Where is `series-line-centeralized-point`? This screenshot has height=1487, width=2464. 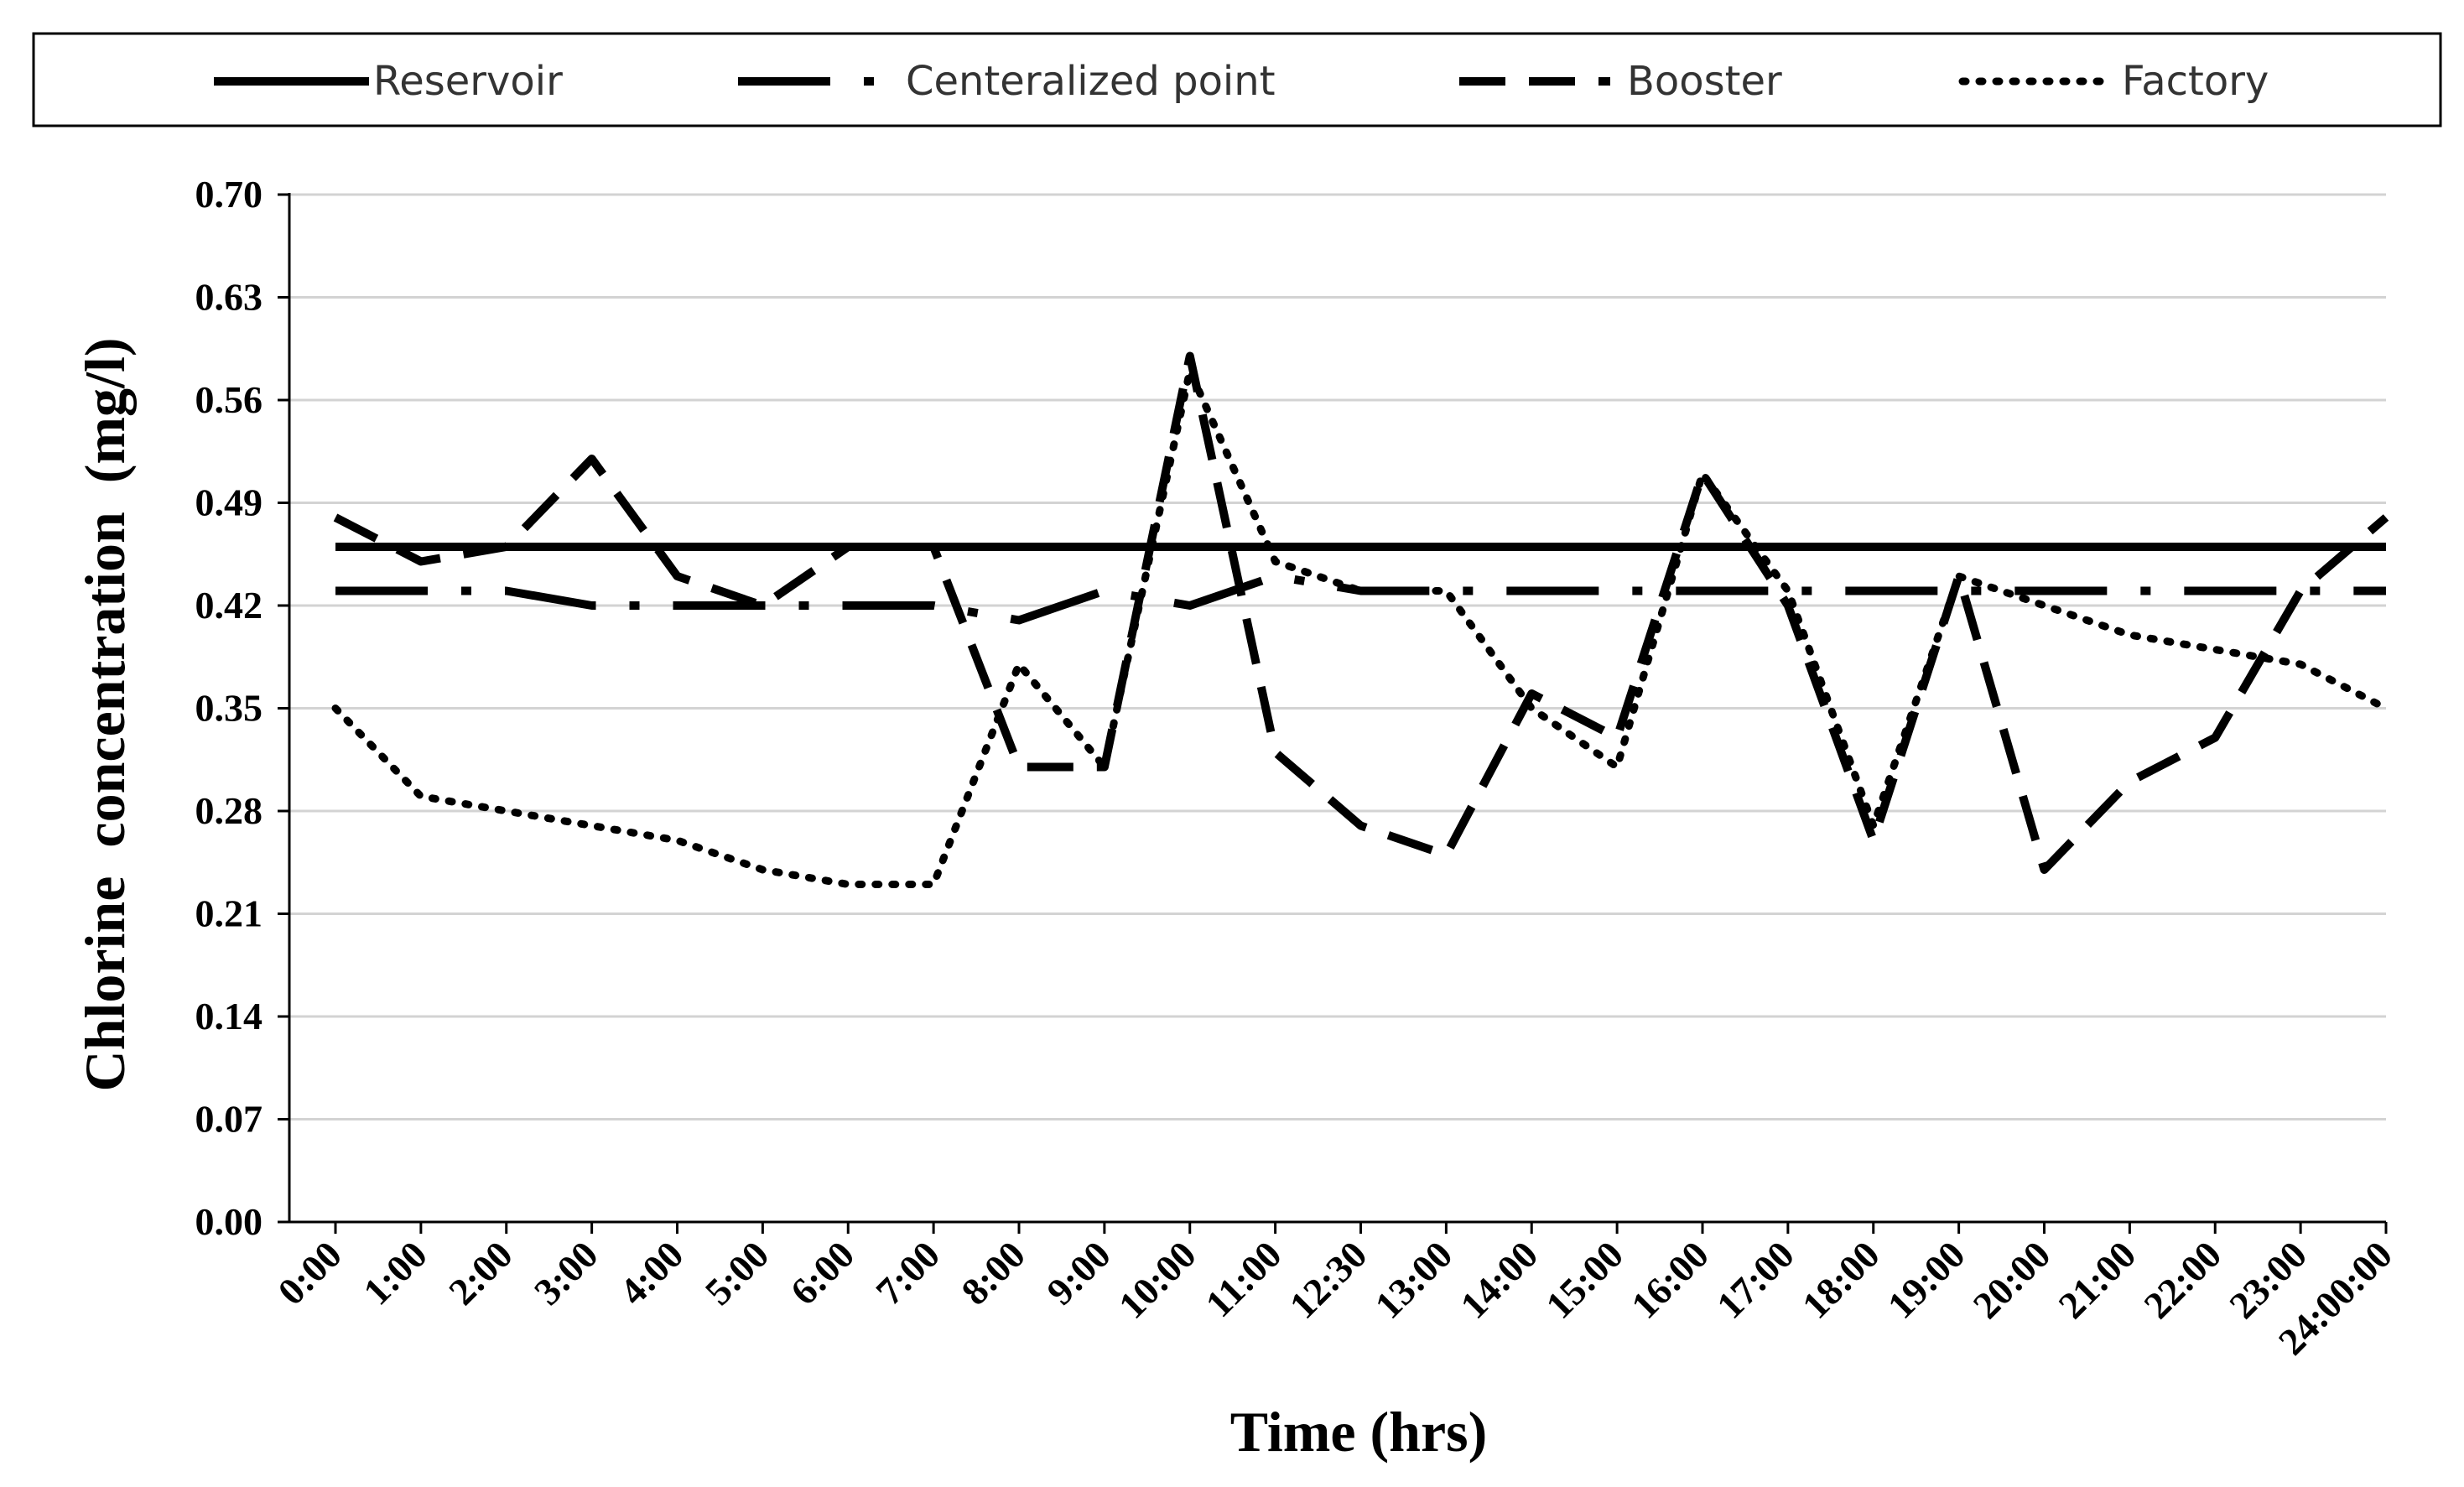
series-line-centeralized-point is located at coordinates (1360, 598).